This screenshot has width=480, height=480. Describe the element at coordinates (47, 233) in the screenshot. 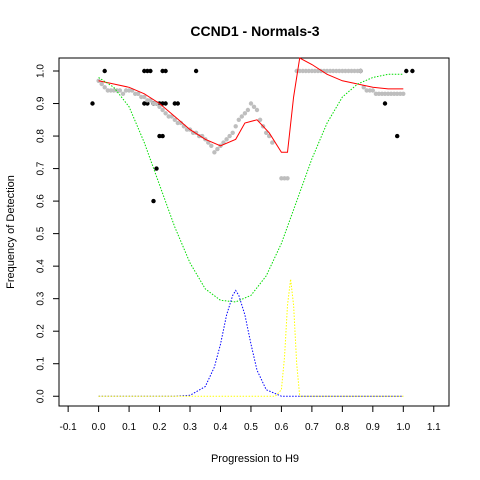

I see `y-axis: 0.0 0.1 0.2 0.3 0.4 0.5 0.6 0.7 0.8 0.9 1.0` at that location.